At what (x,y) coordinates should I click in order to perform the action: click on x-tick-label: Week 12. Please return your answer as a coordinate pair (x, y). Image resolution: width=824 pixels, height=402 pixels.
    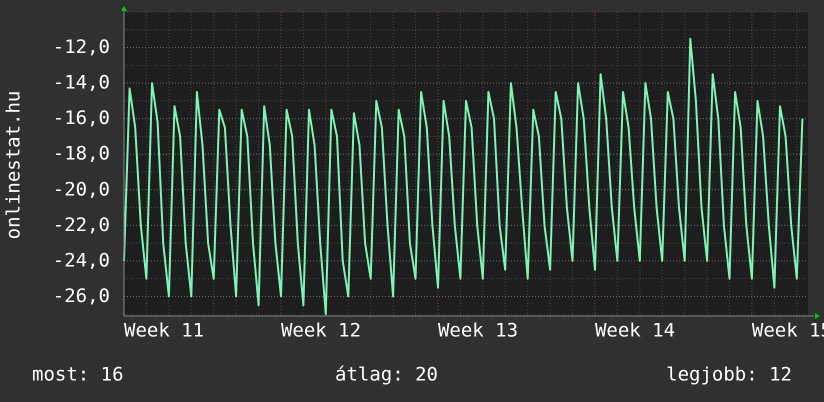
    Looking at the image, I should click on (321, 331).